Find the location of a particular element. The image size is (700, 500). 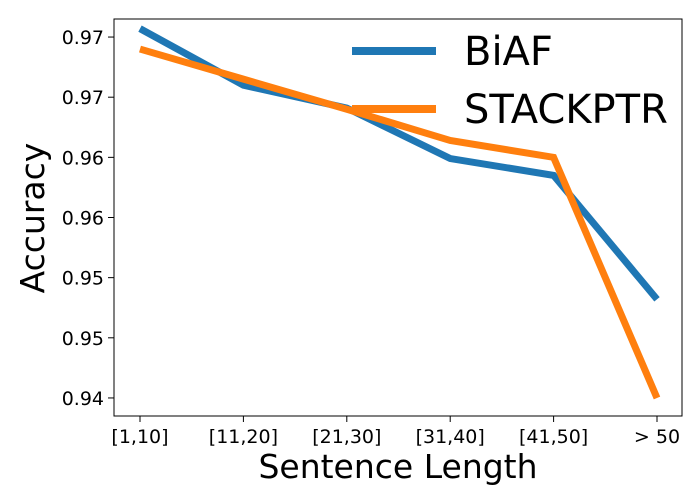

x-tick-labels: [1,10] [11,20] [21,30] [31,40] [41,50] > 50 is located at coordinates (395, 437).